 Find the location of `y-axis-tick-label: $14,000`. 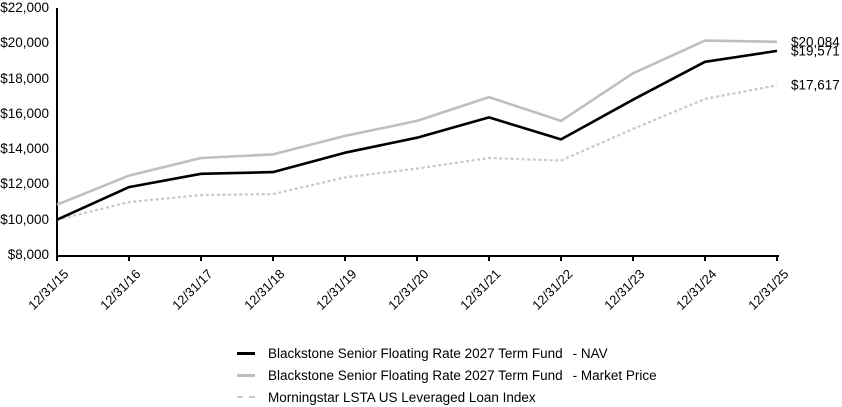

y-axis-tick-label: $14,000 is located at coordinates (24, 149).